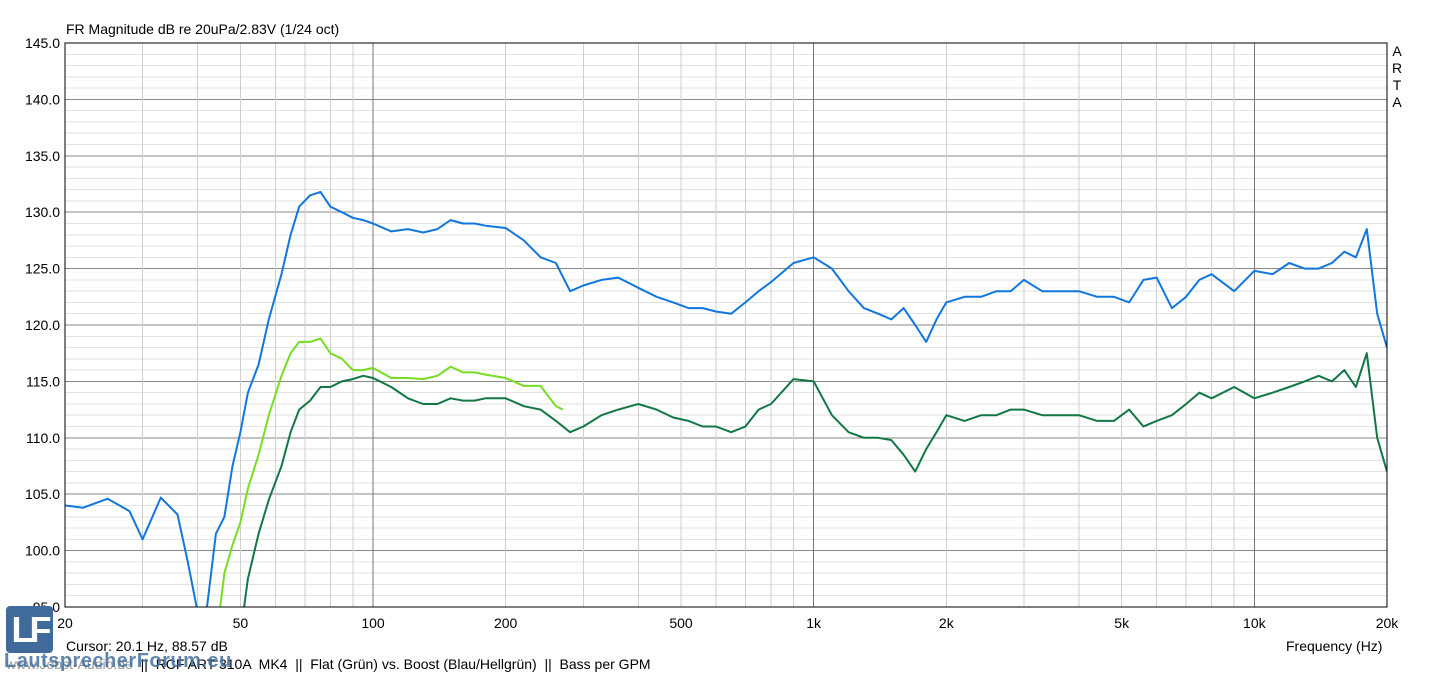 The width and height of the screenshot is (1451, 679). I want to click on x-tick-label: 2k, so click(947, 623).